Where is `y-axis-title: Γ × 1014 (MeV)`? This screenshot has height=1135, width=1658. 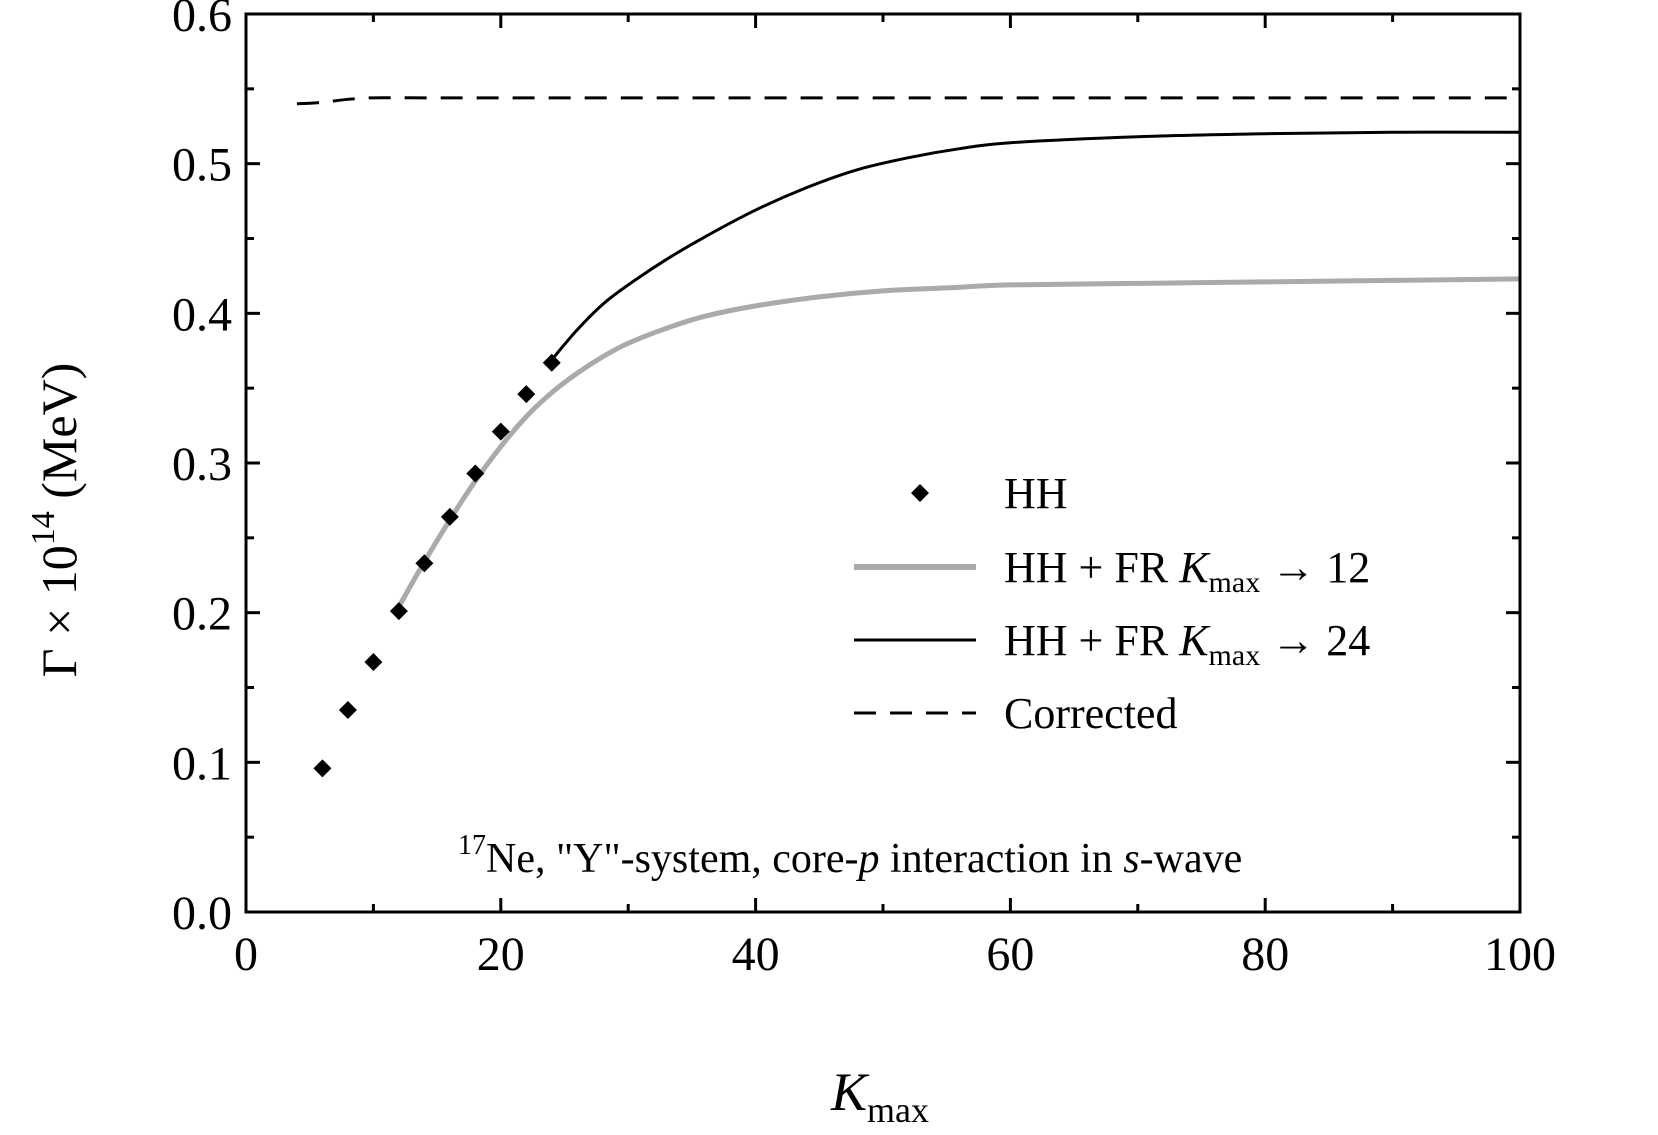
y-axis-title: Γ × 1014 (MeV) is located at coordinates (56, 520).